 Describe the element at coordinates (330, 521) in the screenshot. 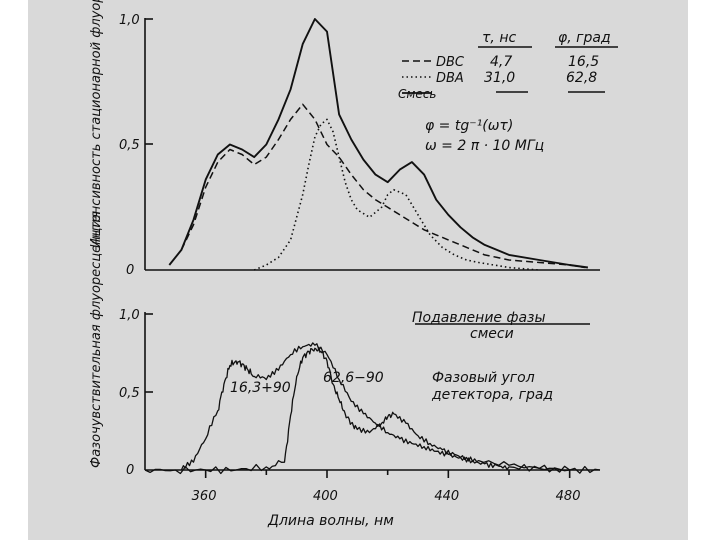

I see `bottom-x-axis-title: Длина волны, нм` at that location.